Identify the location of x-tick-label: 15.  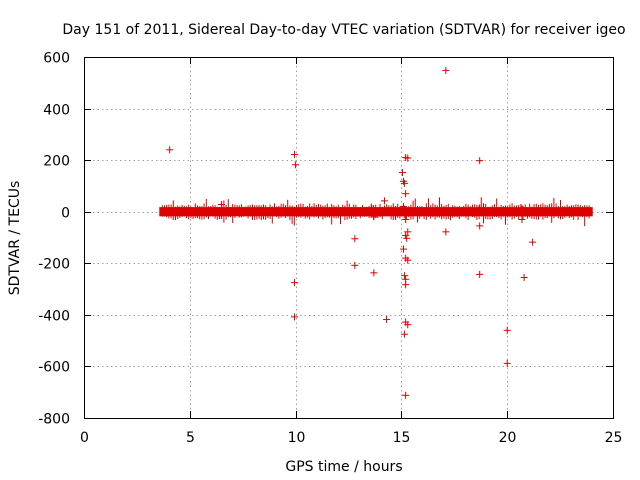
(402, 438).